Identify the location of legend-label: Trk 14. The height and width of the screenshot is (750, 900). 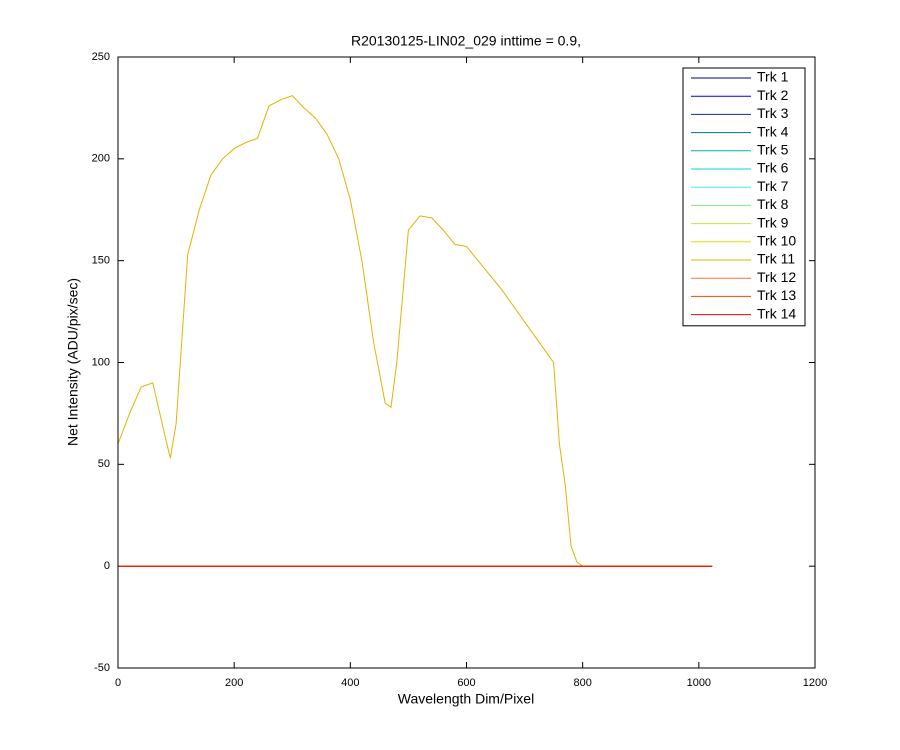
(776, 313).